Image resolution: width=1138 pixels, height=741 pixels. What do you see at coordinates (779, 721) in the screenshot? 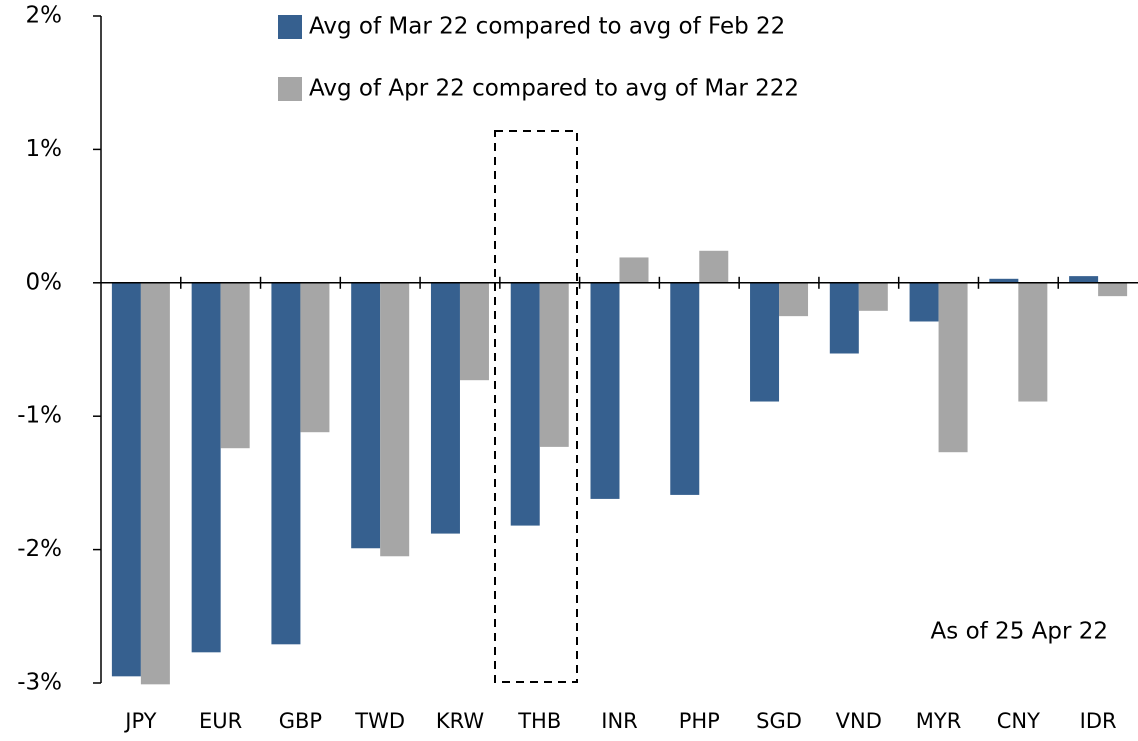
I see `x-tick-label: SGD` at bounding box center [779, 721].